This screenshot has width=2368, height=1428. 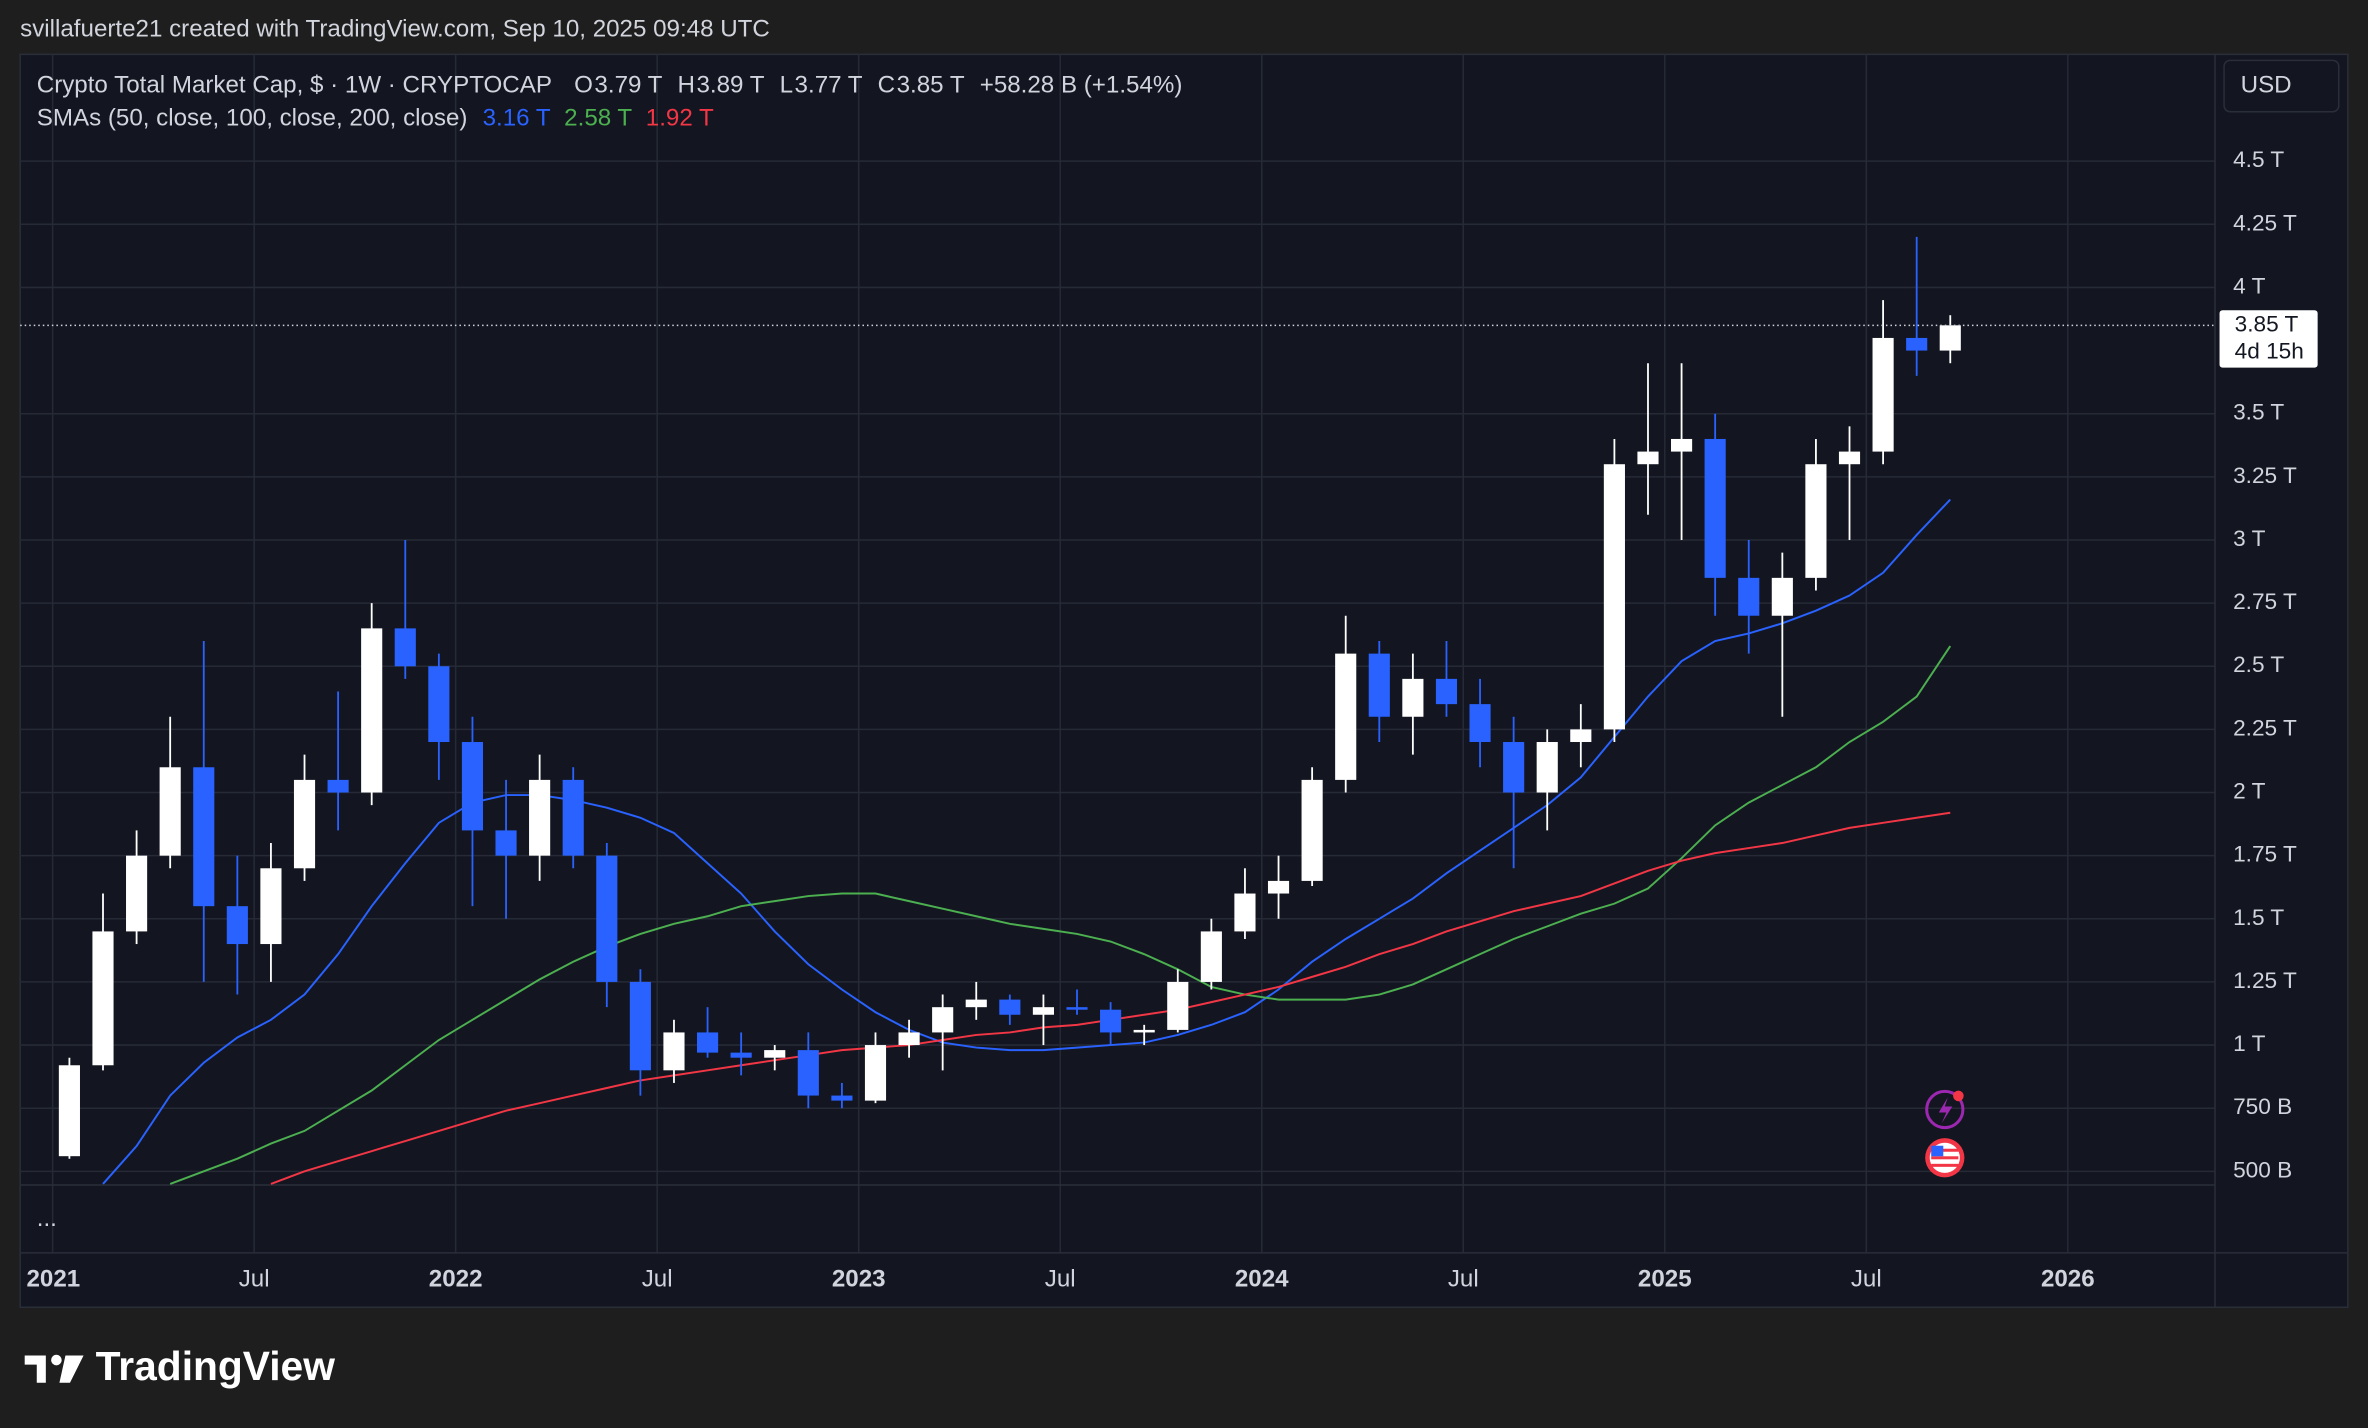 I want to click on ohlc-key: H, so click(x=686, y=84).